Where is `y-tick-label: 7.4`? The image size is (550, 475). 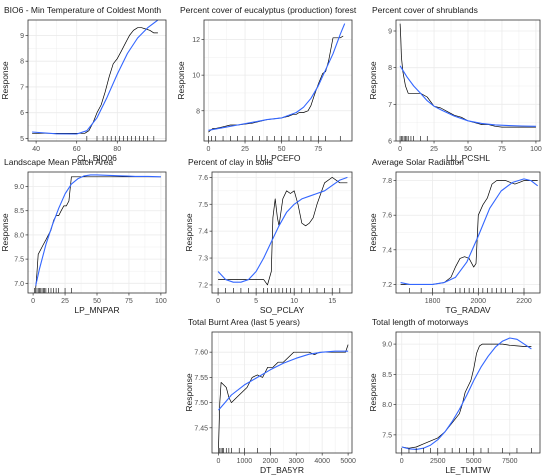
y-tick-label: 7.4 is located at coordinates (203, 232).